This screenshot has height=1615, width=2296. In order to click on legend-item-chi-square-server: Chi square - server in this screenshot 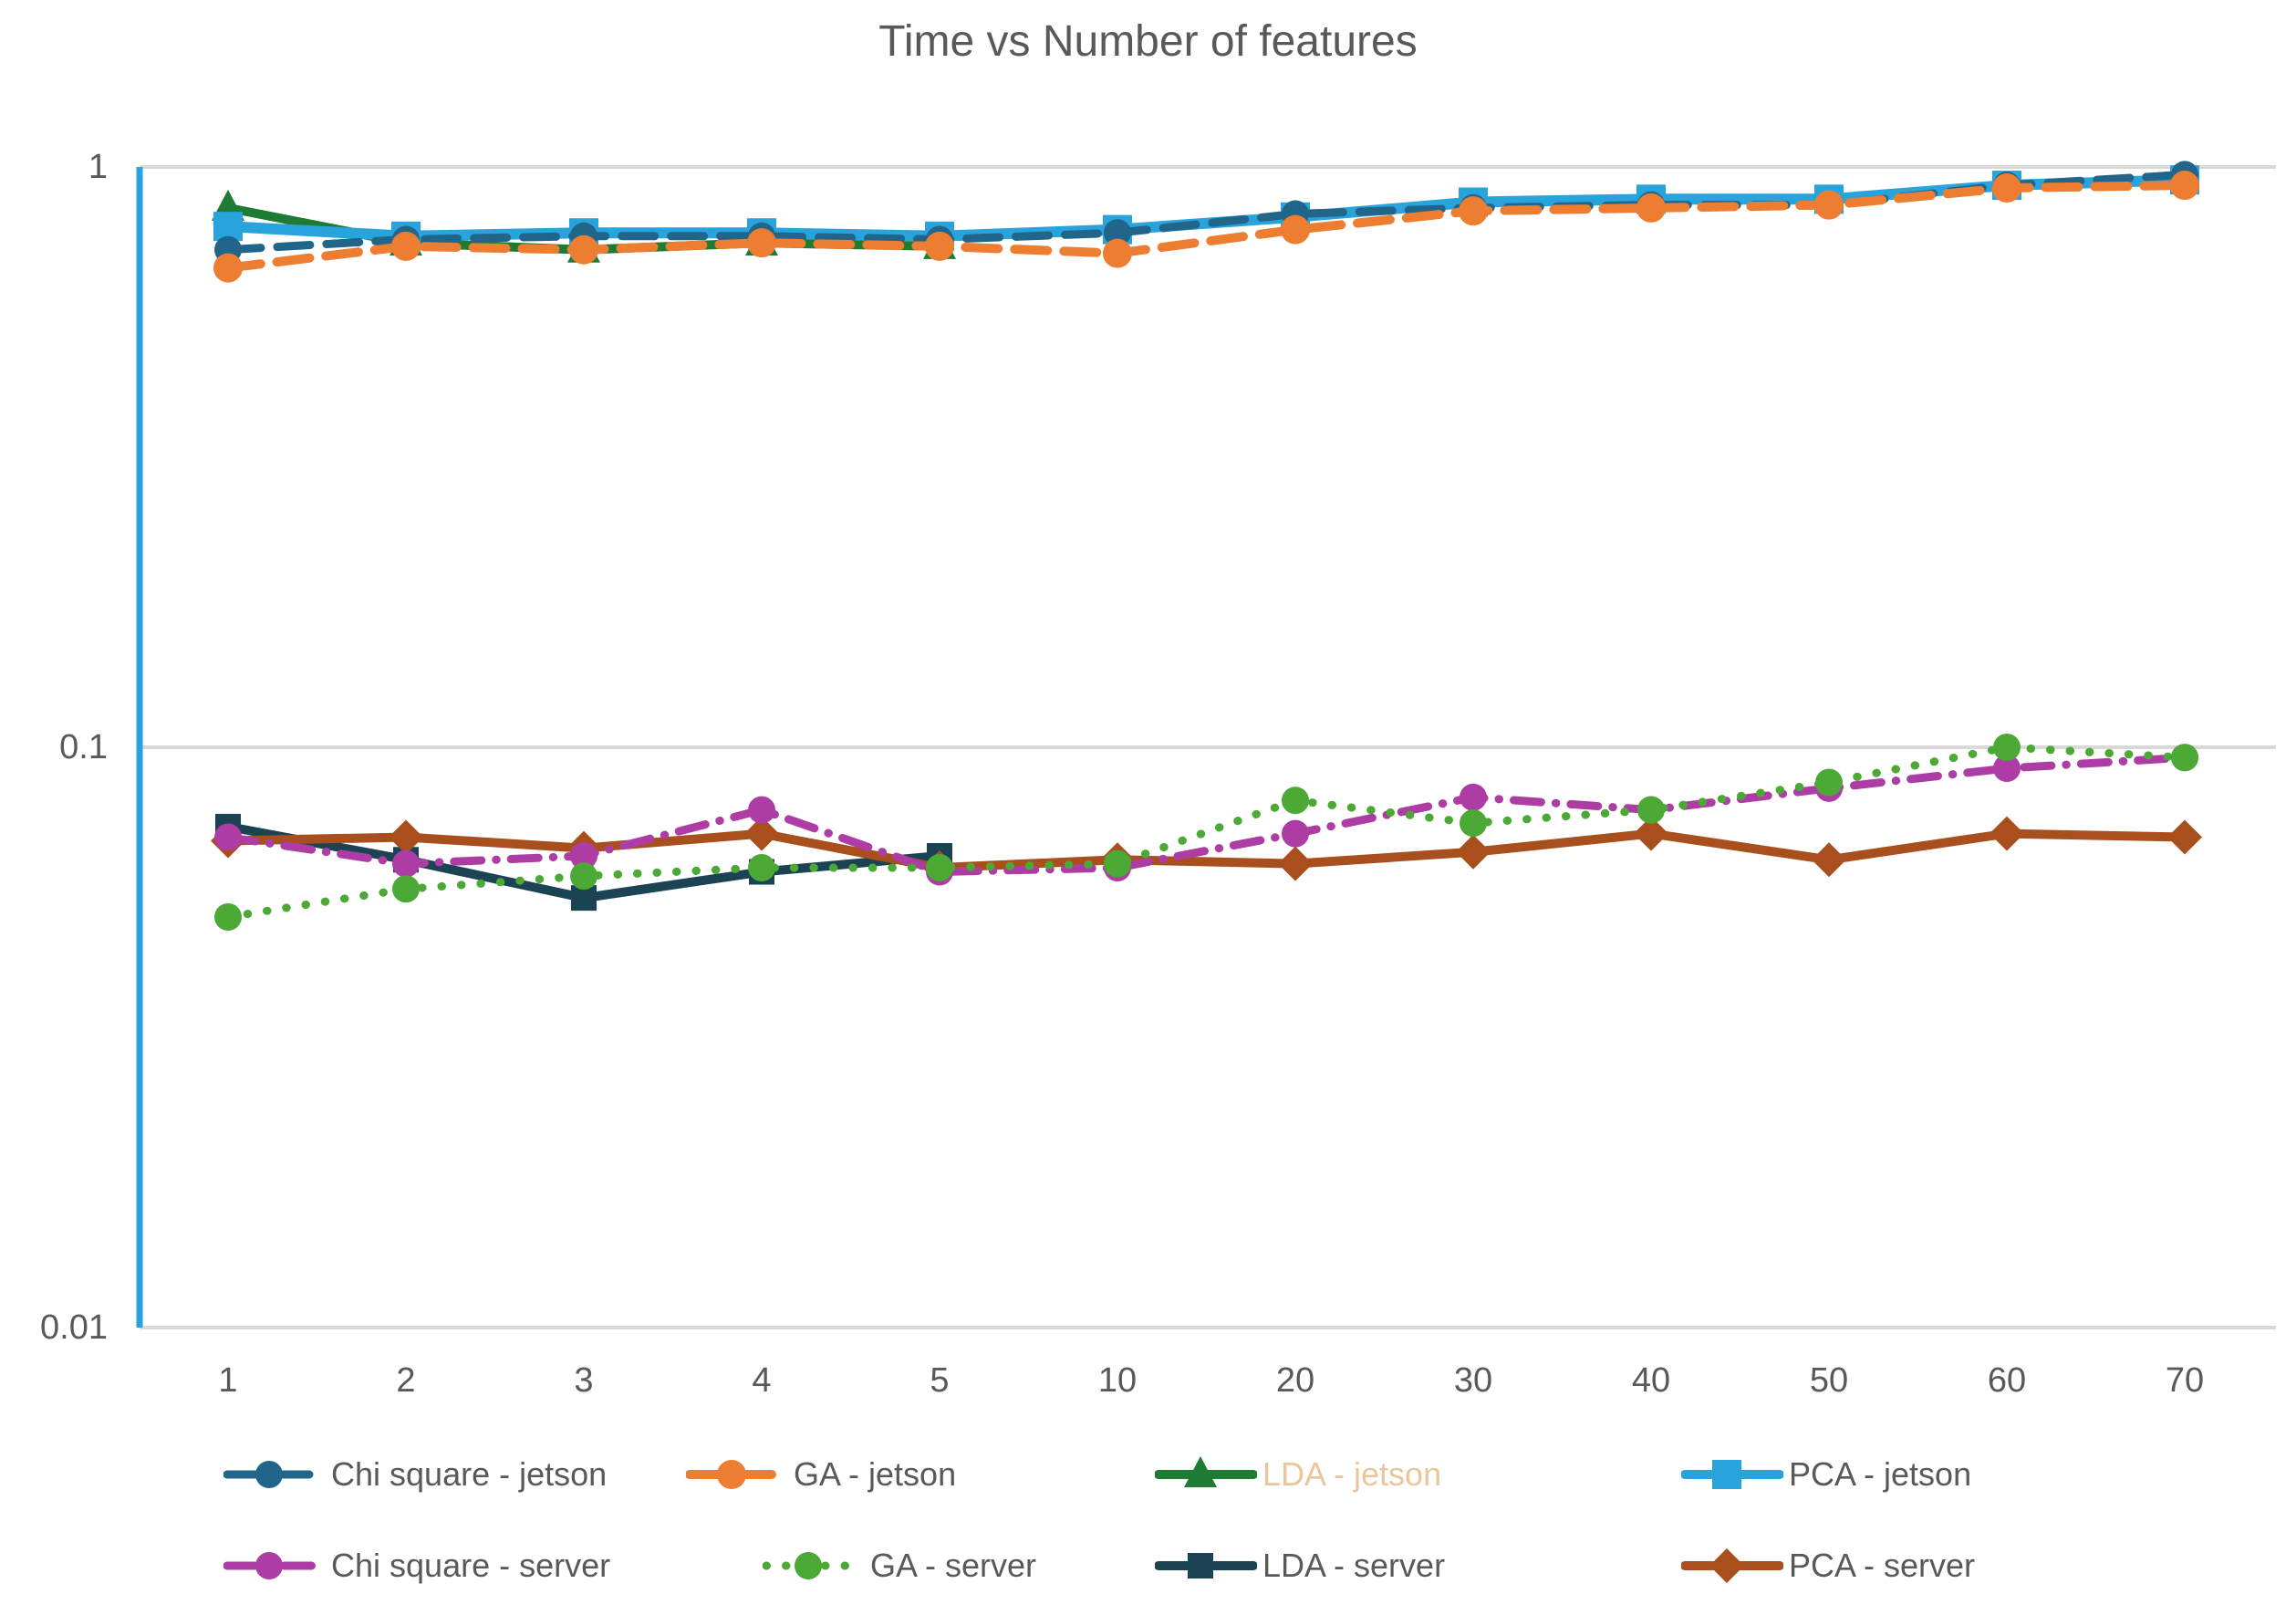, I will do `click(416, 1566)`.